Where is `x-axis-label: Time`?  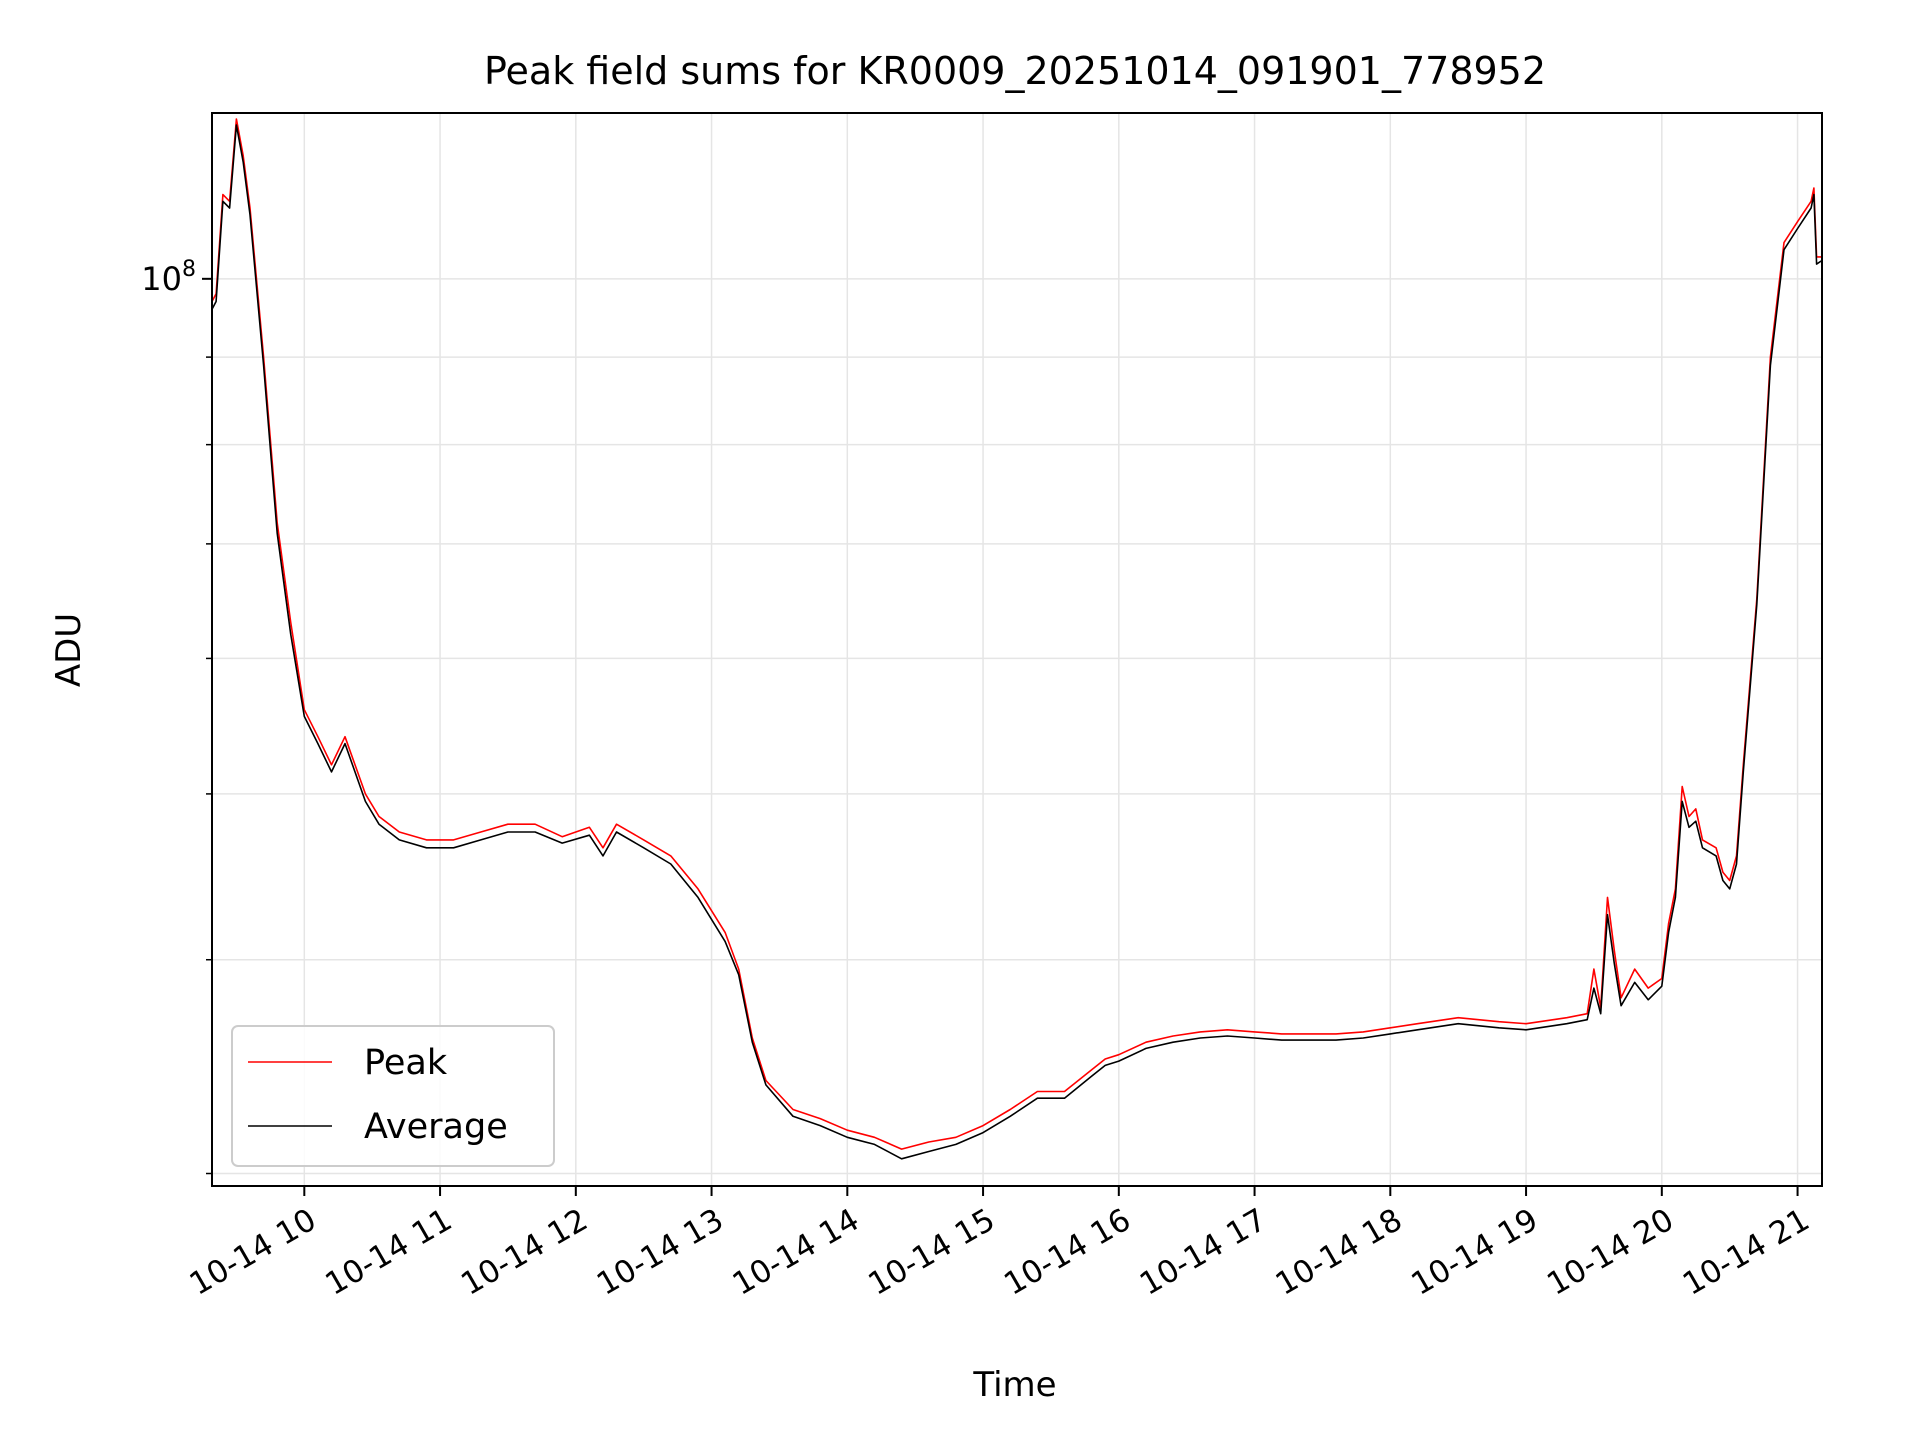 x-axis-label: Time is located at coordinates (1014, 1385).